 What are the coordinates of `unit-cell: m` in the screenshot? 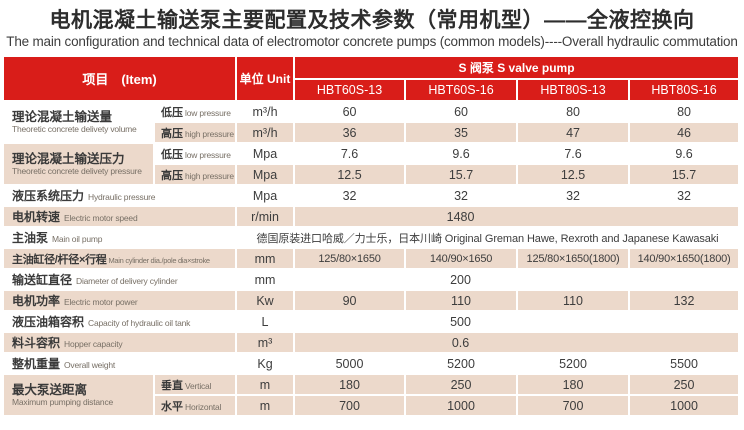 It's located at (266, 406).